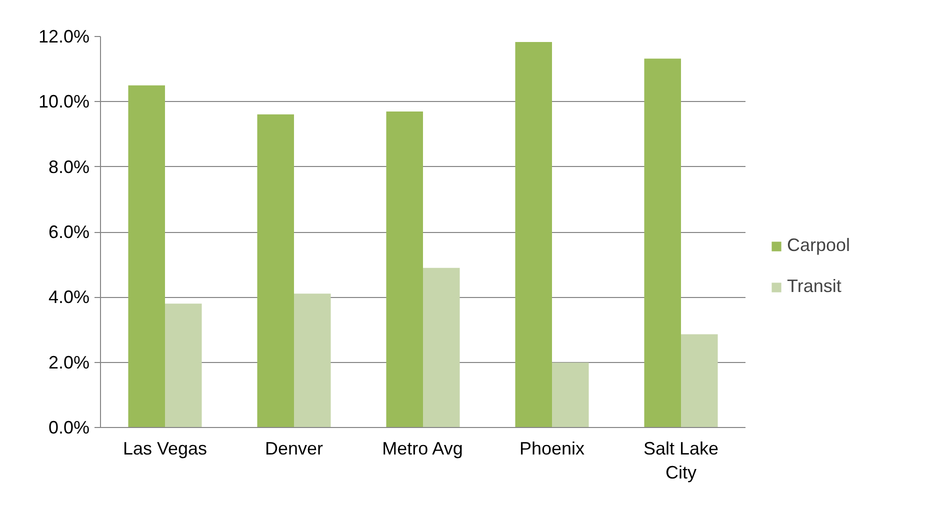  Describe the element at coordinates (64, 36) in the screenshot. I see `y-tick-label: 12.0%` at that location.